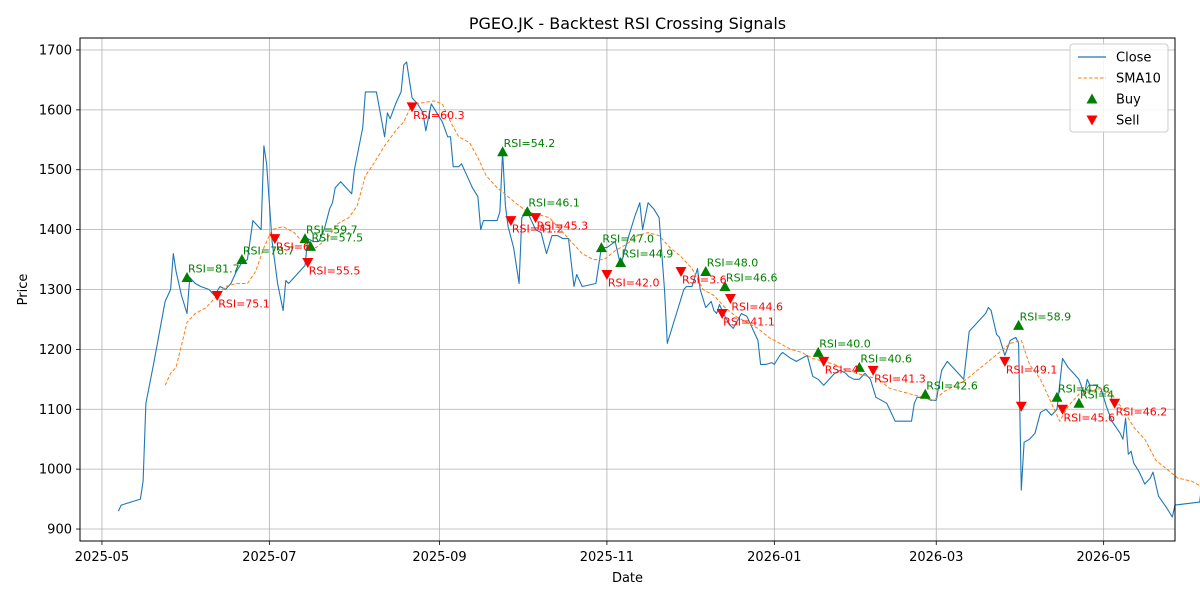 Image resolution: width=1200 pixels, height=600 pixels. What do you see at coordinates (538, 229) in the screenshot?
I see `sell-signal-label: RSI=41.2` at bounding box center [538, 229].